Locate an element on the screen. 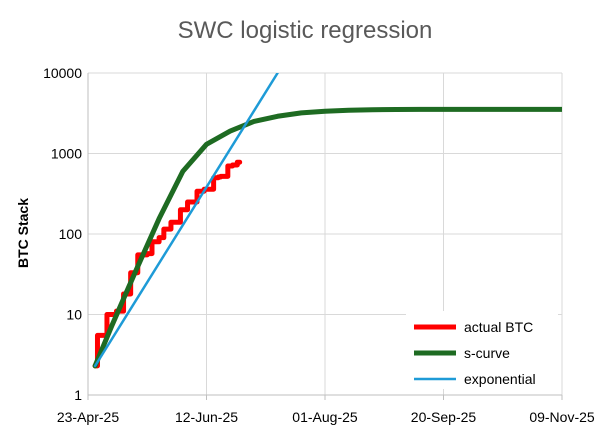 This screenshot has height=440, width=610. y-axis-title: BTC Stack is located at coordinates (23, 233).